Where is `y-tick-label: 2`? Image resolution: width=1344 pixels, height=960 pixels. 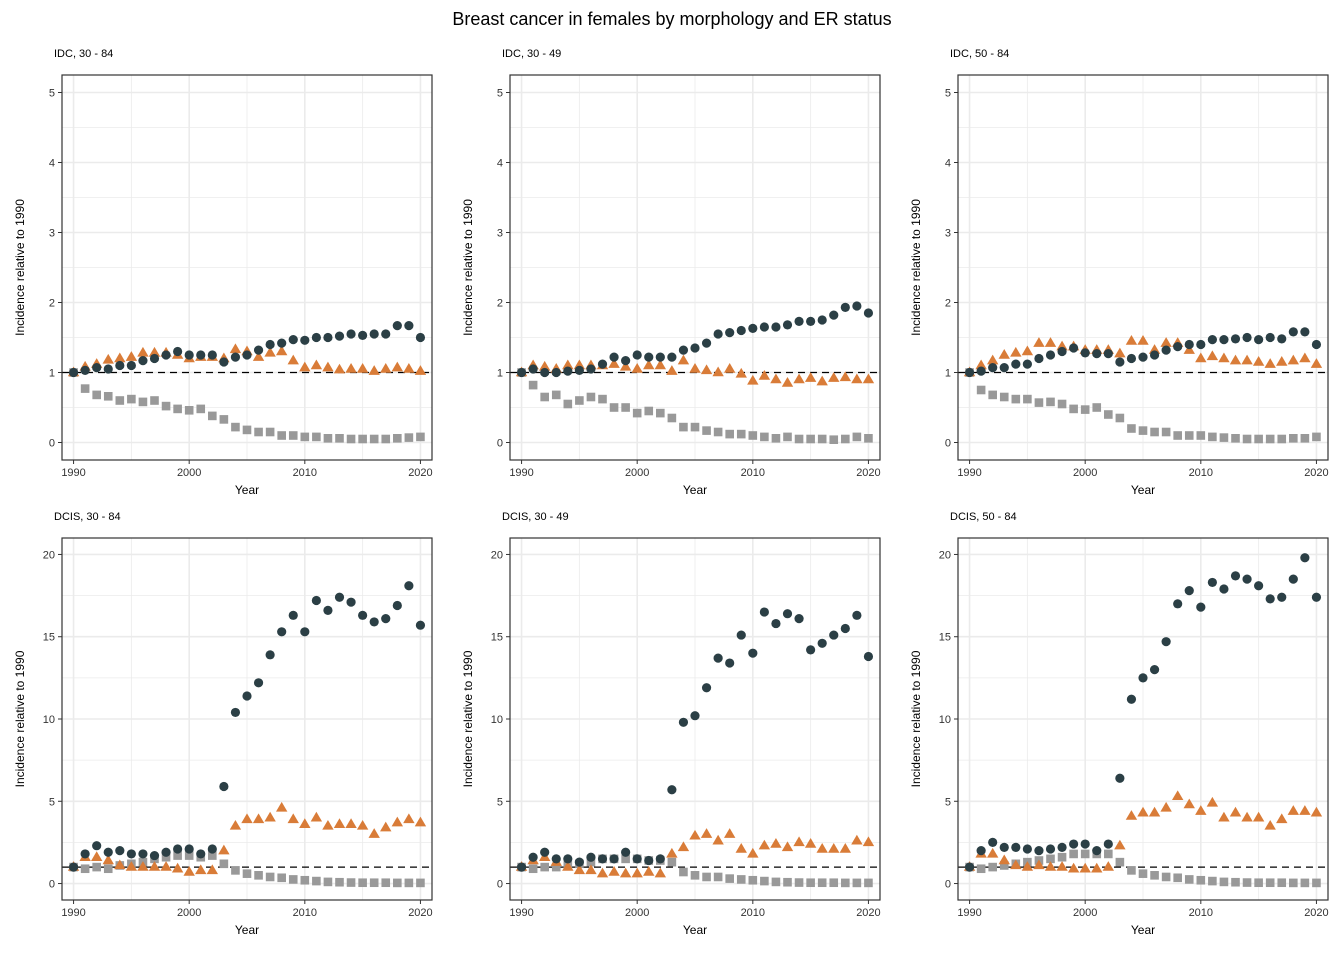 y-tick-label: 2 is located at coordinates (52, 304).